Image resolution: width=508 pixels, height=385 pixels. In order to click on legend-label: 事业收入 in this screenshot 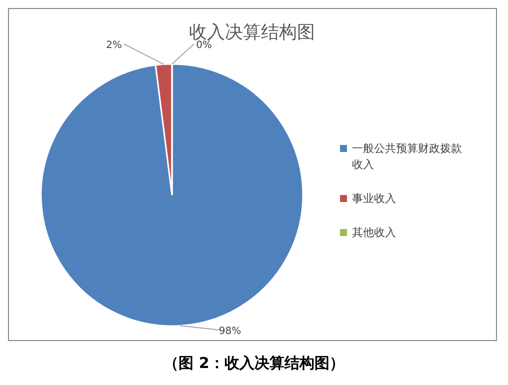, I will do `click(374, 198)`.